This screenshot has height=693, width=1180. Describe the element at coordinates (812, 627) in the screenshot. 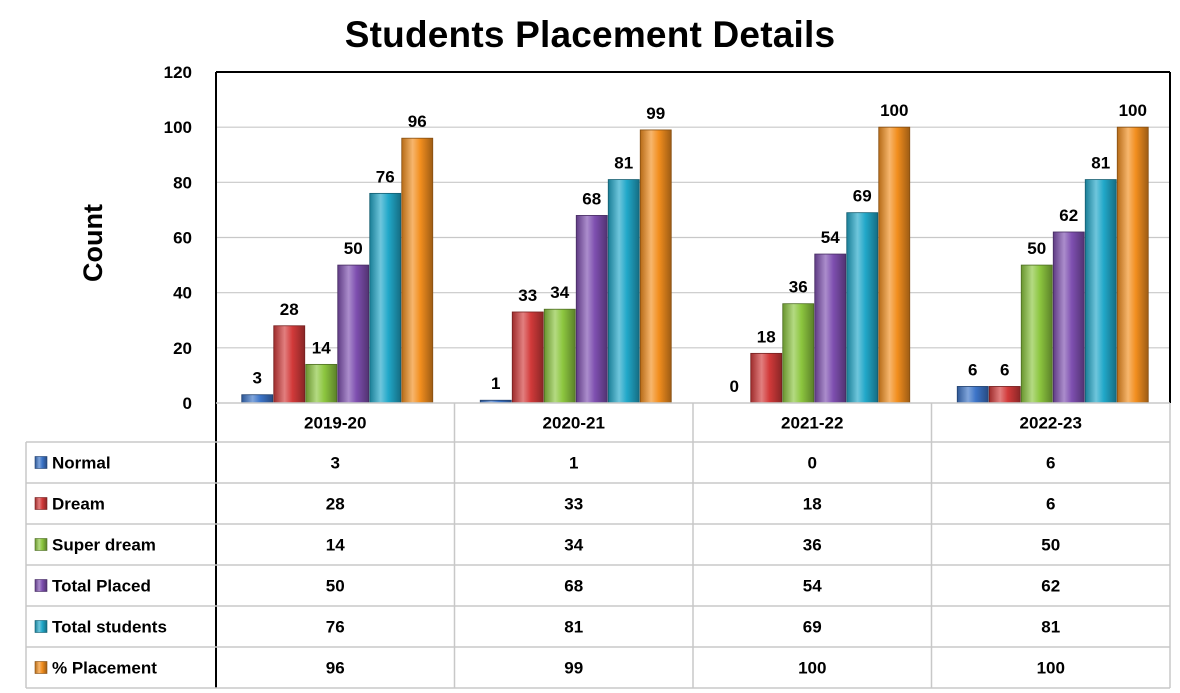

I see `table-cell-total-students-2021-22: 69` at that location.